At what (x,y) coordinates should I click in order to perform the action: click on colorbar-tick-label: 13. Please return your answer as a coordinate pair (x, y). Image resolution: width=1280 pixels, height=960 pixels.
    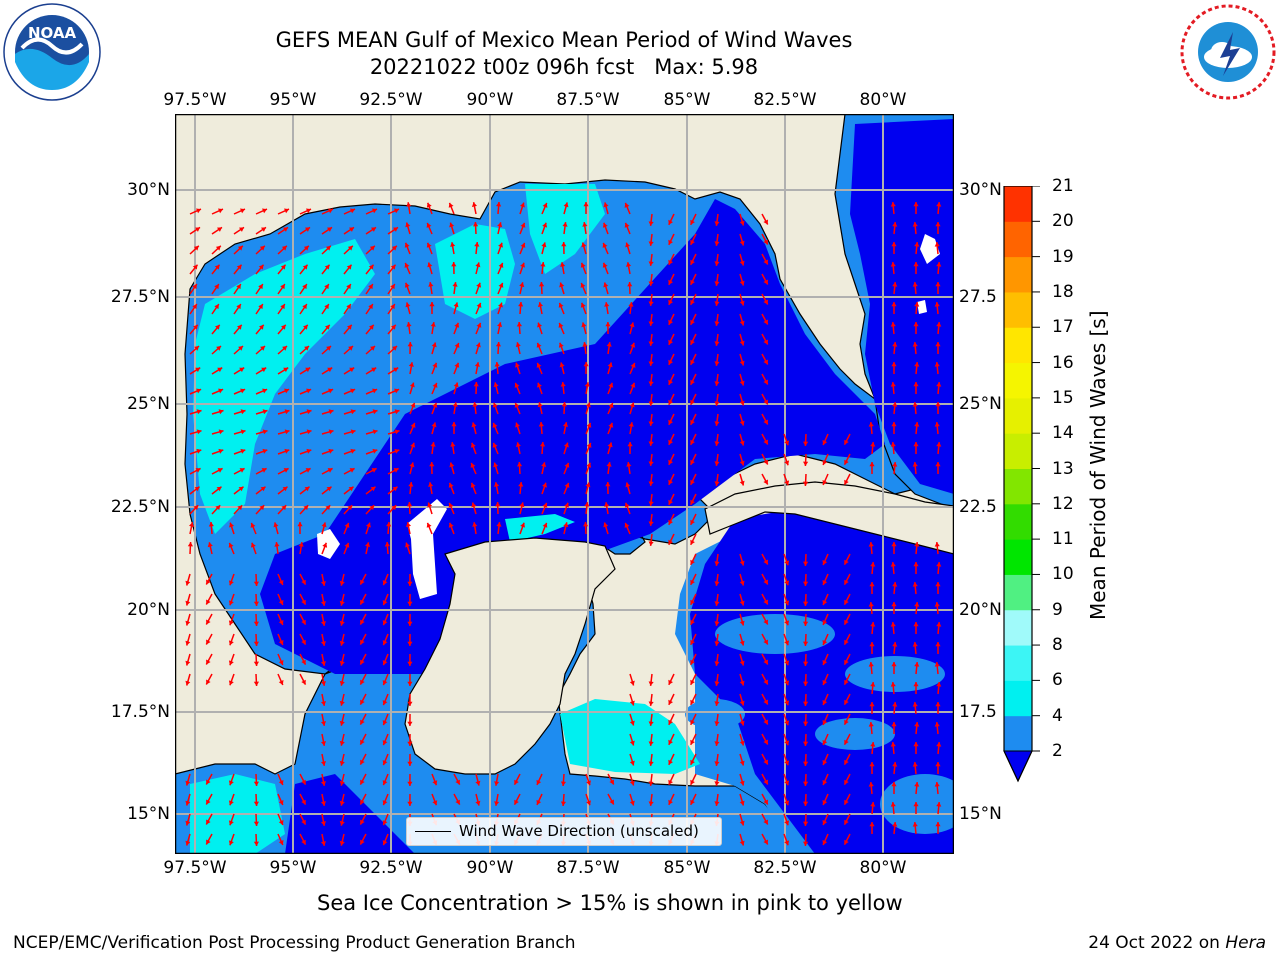
    Looking at the image, I should click on (1063, 468).